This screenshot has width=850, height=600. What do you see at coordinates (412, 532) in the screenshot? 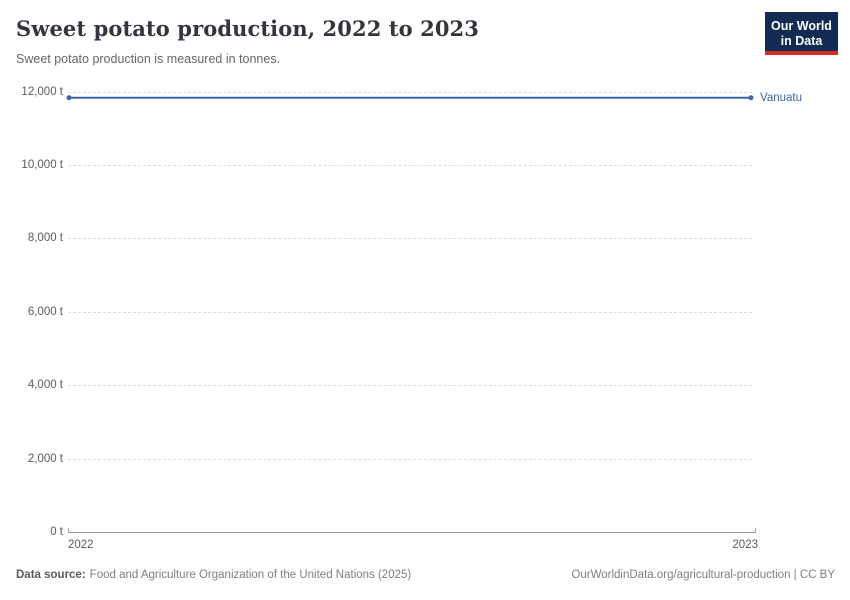
I see `x-axis-line` at bounding box center [412, 532].